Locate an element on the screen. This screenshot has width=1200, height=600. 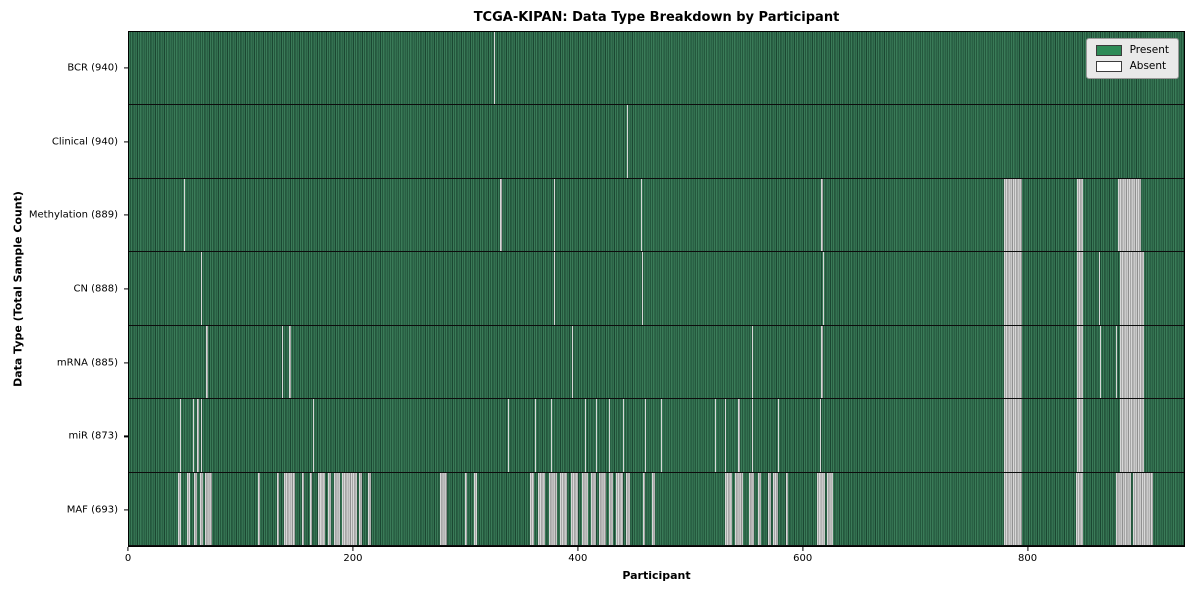
xtick-label: 600 is located at coordinates (803, 558).